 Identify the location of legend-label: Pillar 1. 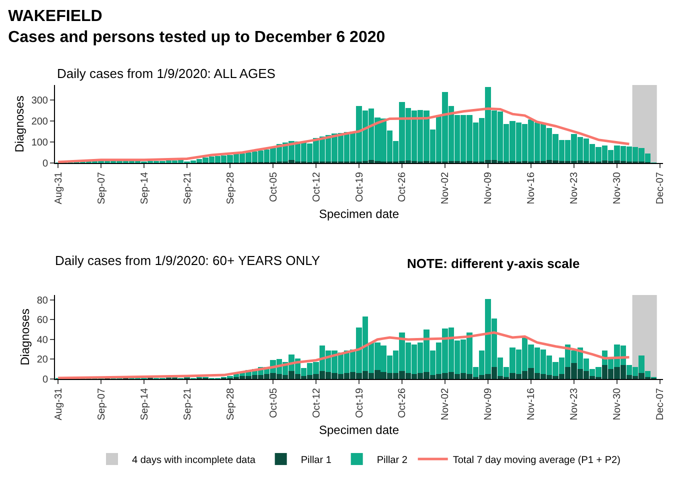
(316, 460).